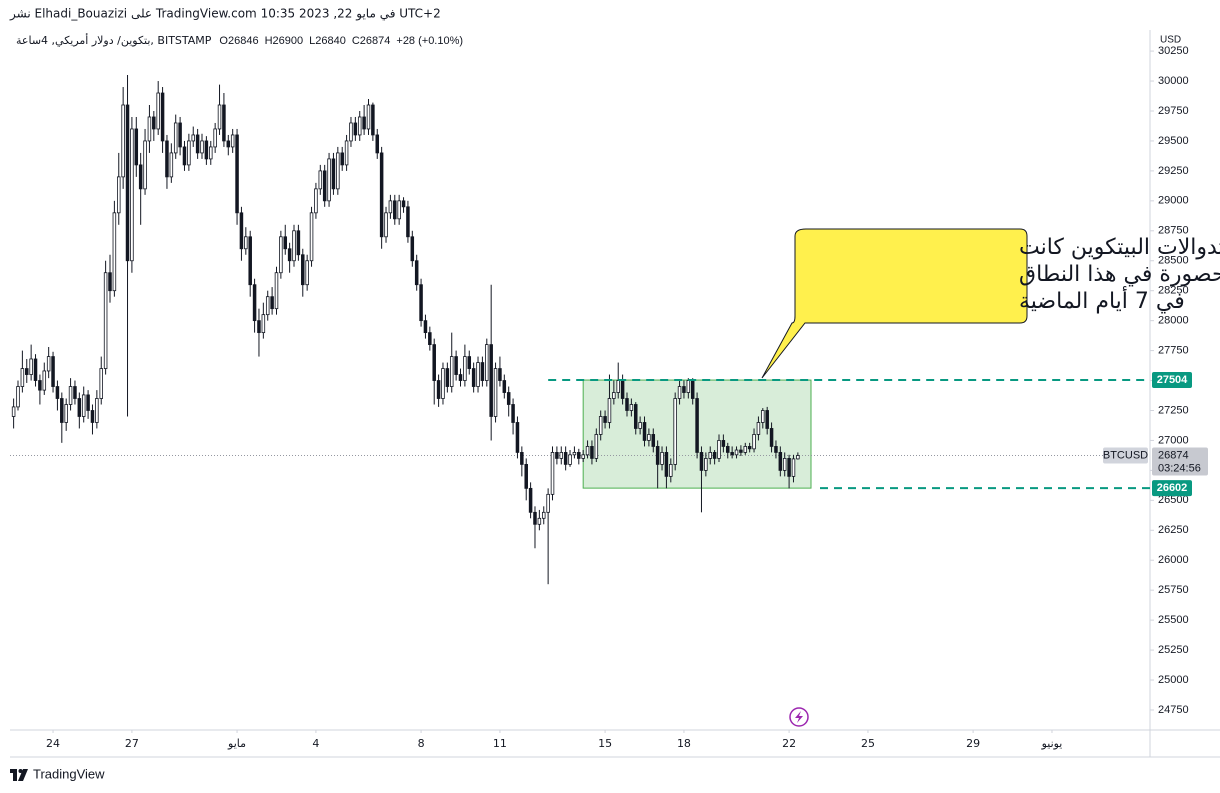  What do you see at coordinates (429, 41) in the screenshot?
I see `change: +28 (+0.10%)` at bounding box center [429, 41].